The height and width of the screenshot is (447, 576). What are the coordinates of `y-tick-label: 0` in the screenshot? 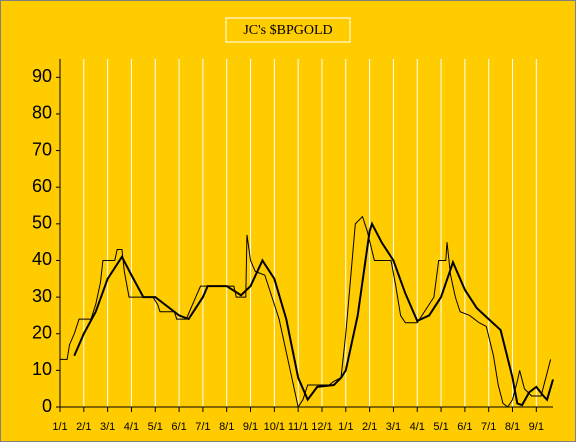 It's located at (47, 406).